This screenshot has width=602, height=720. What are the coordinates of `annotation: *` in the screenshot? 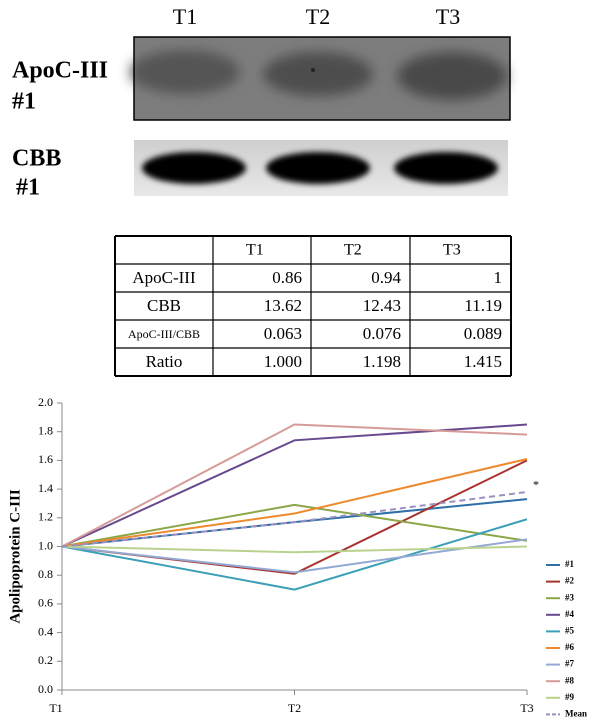 It's located at (536, 485).